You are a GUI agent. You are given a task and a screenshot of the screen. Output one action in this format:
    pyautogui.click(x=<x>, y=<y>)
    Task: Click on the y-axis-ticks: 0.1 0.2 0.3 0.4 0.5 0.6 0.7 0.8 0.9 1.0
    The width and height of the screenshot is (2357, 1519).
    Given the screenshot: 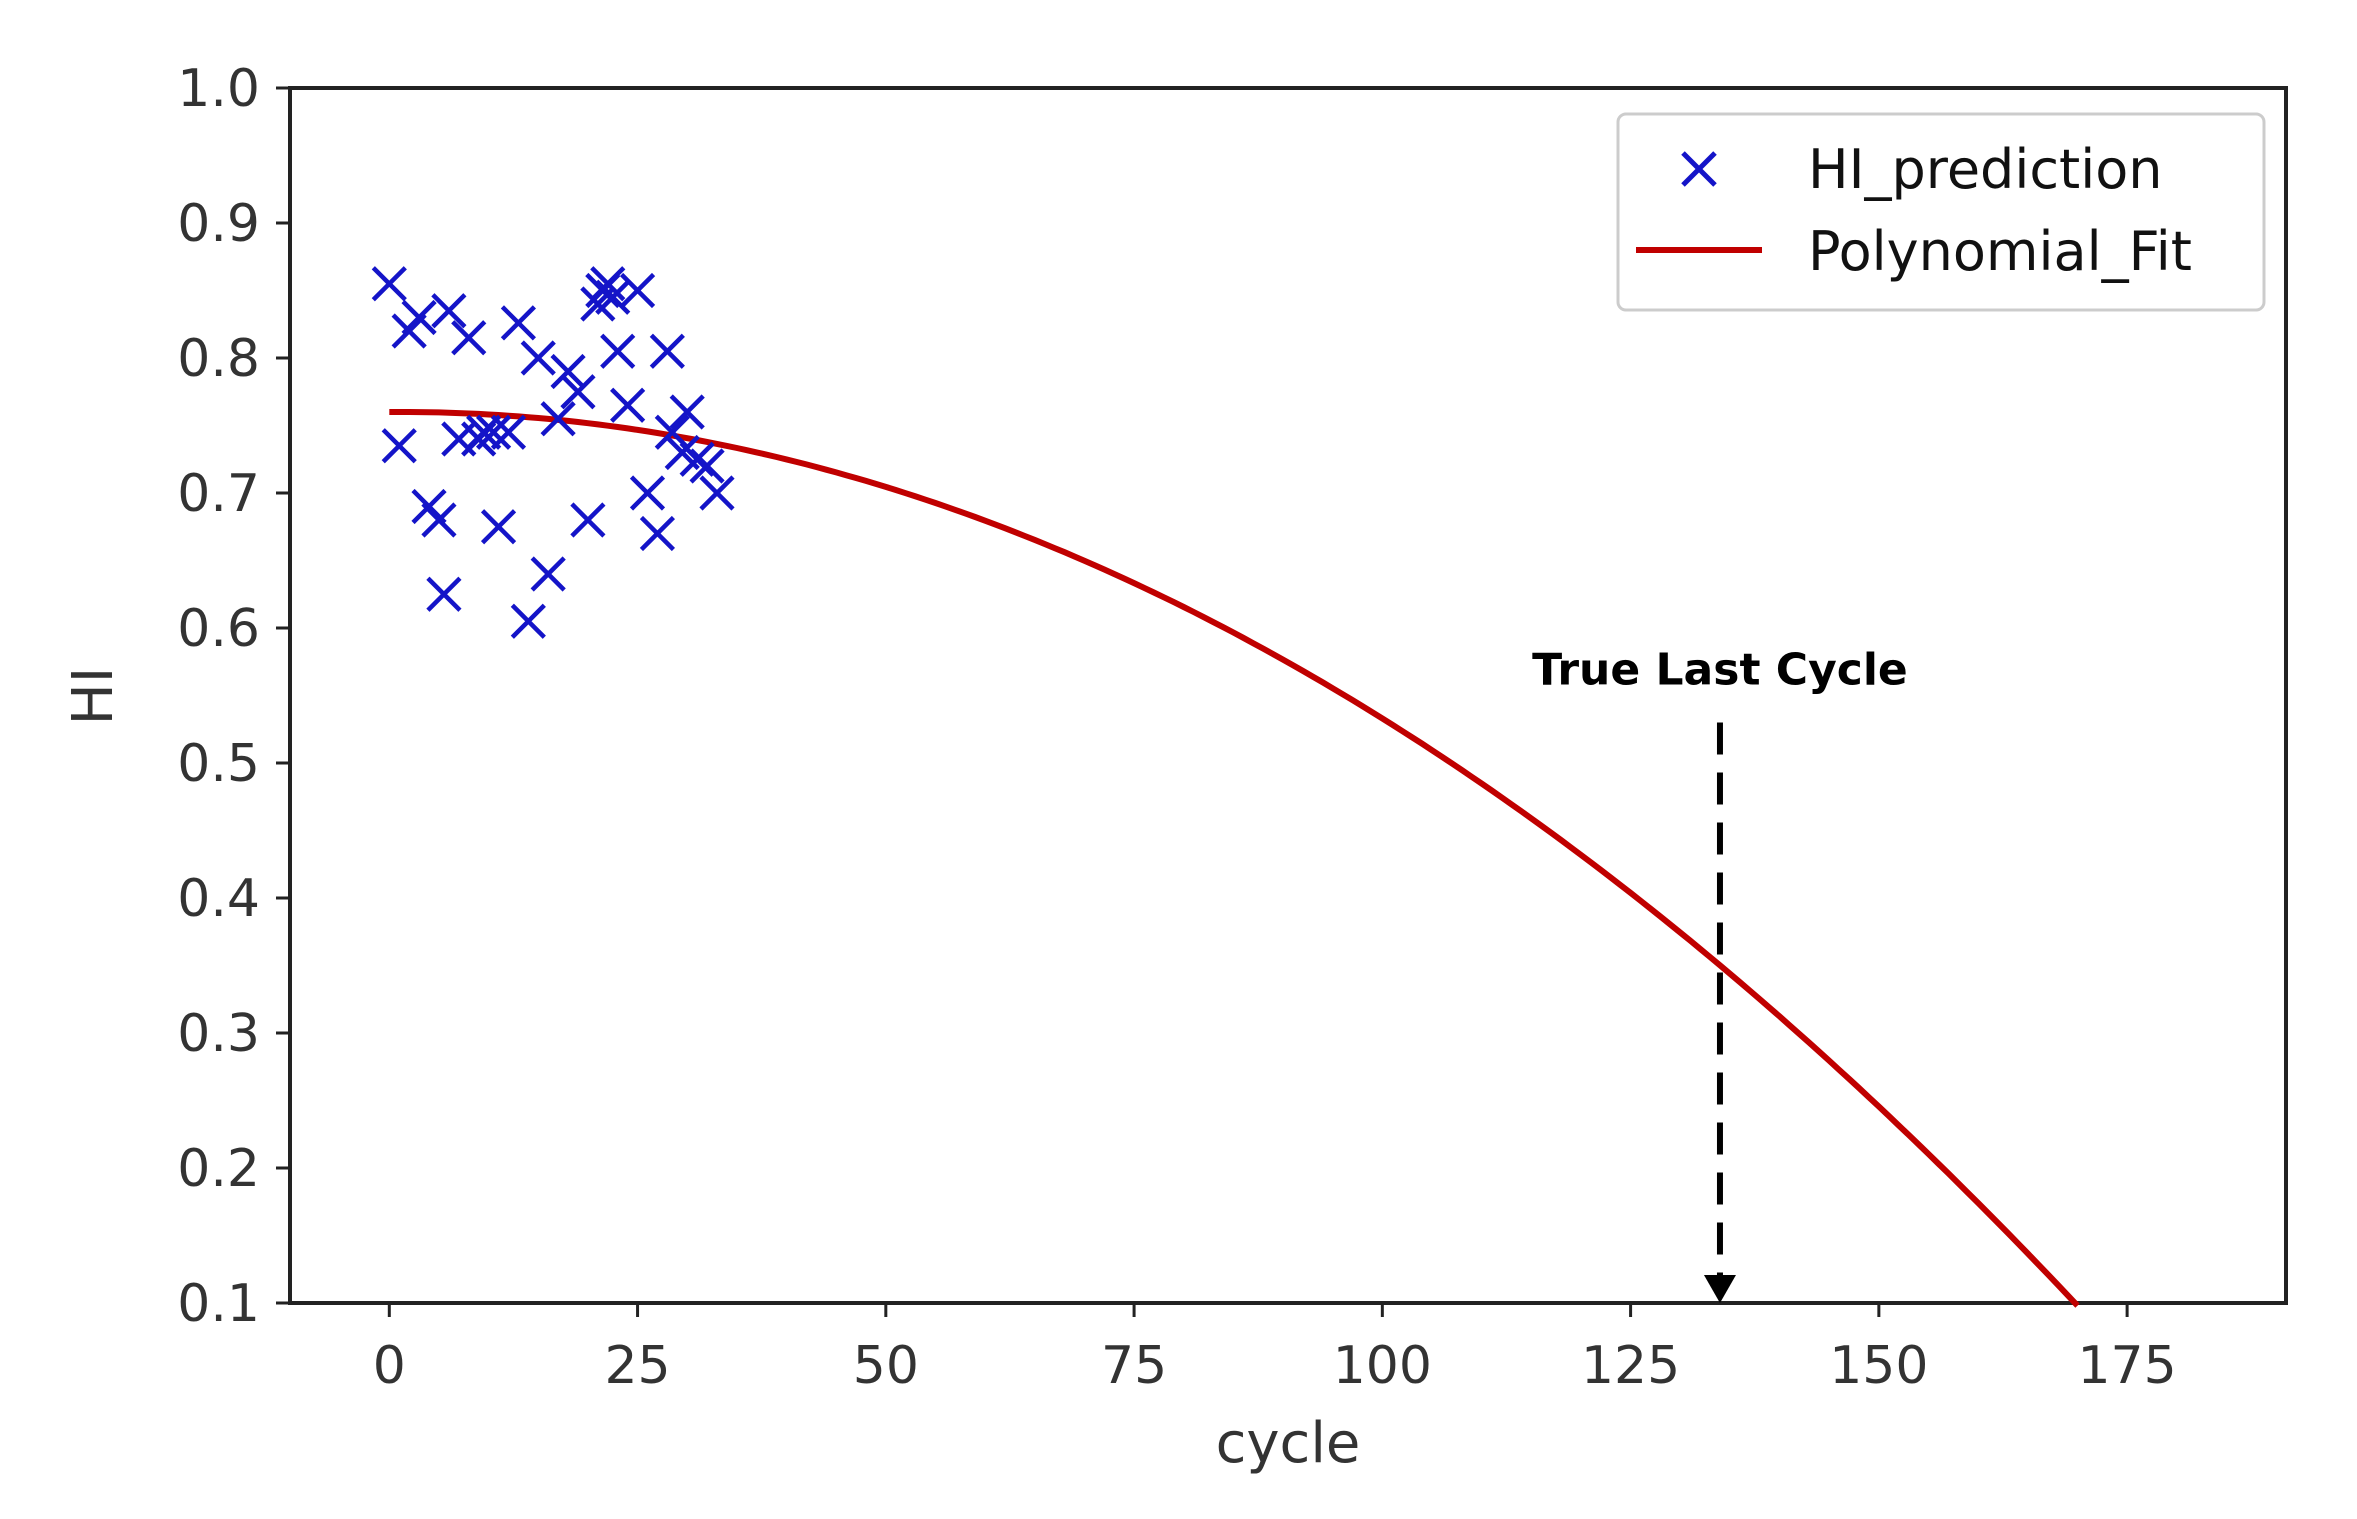 What is the action you would take?
    pyautogui.click(x=233, y=696)
    